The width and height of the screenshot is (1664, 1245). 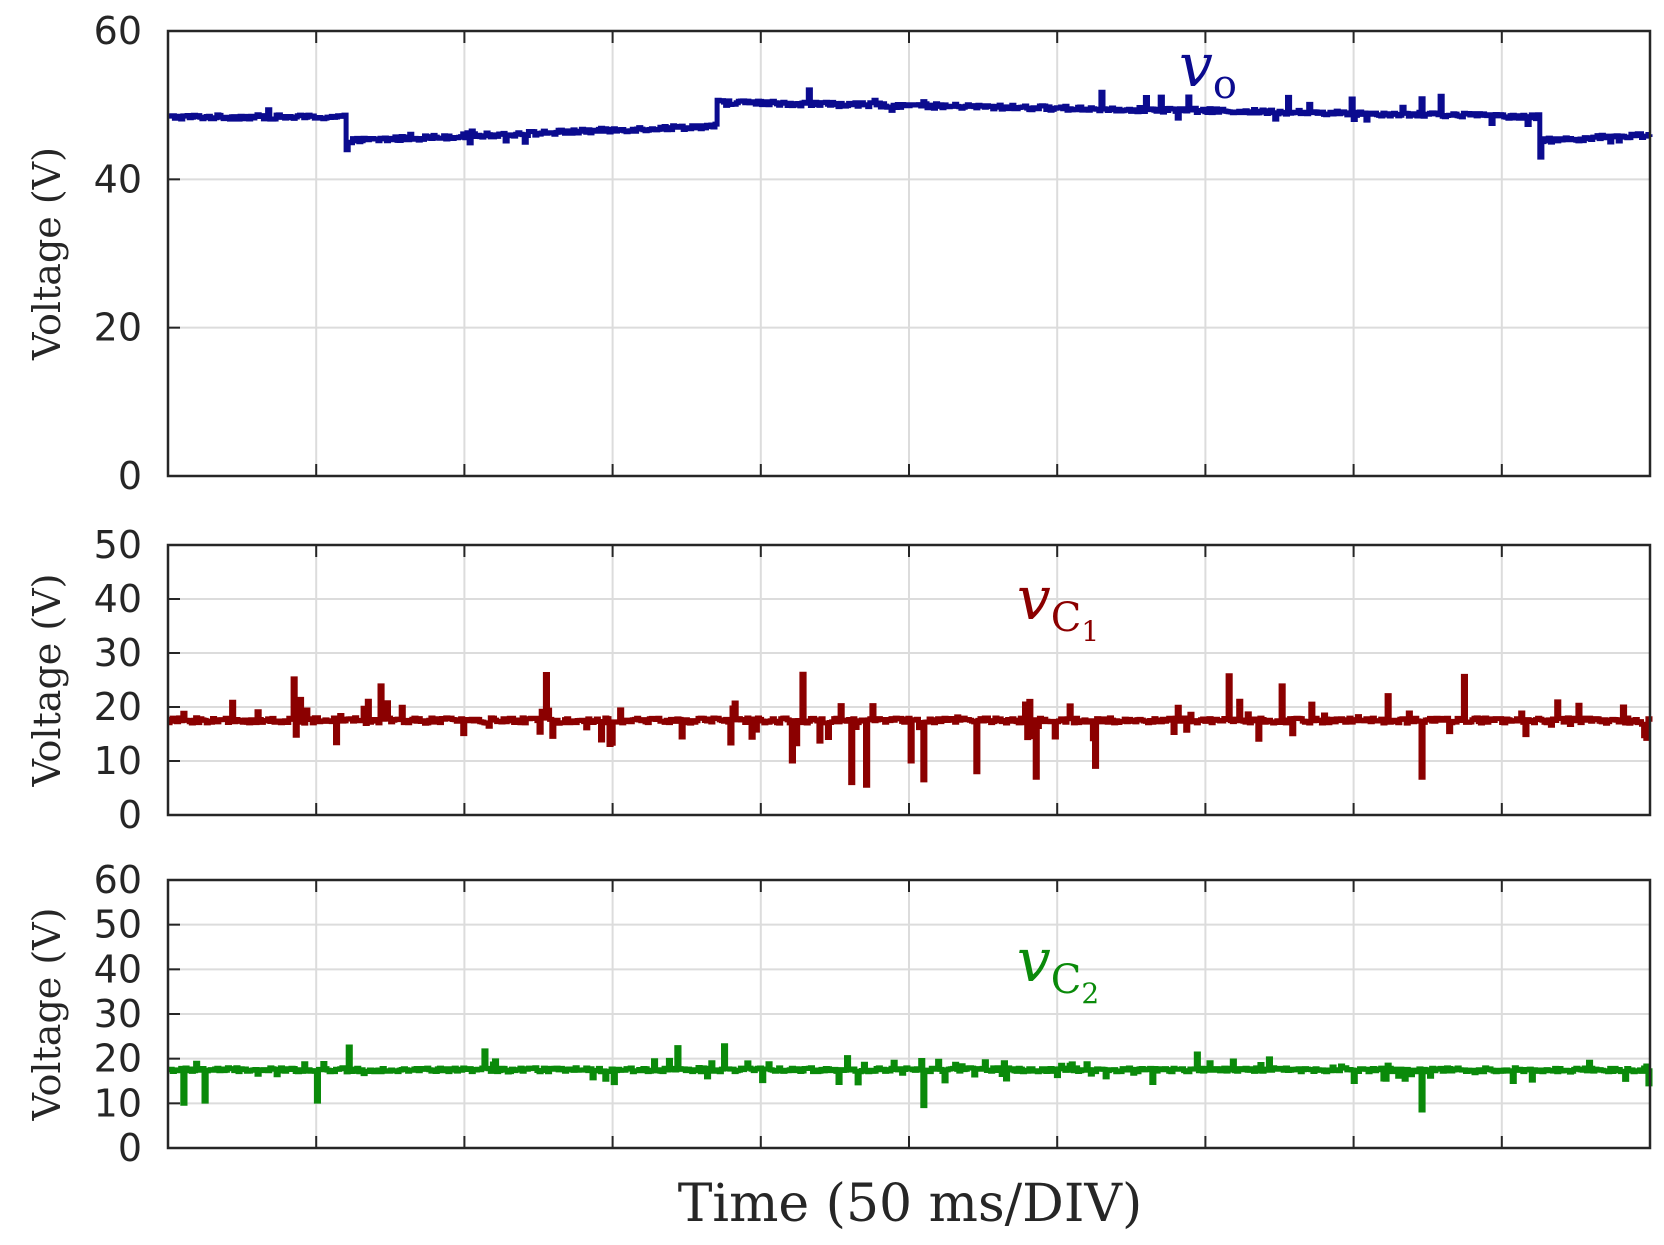 I want to click on trace-vo, so click(x=910, y=123).